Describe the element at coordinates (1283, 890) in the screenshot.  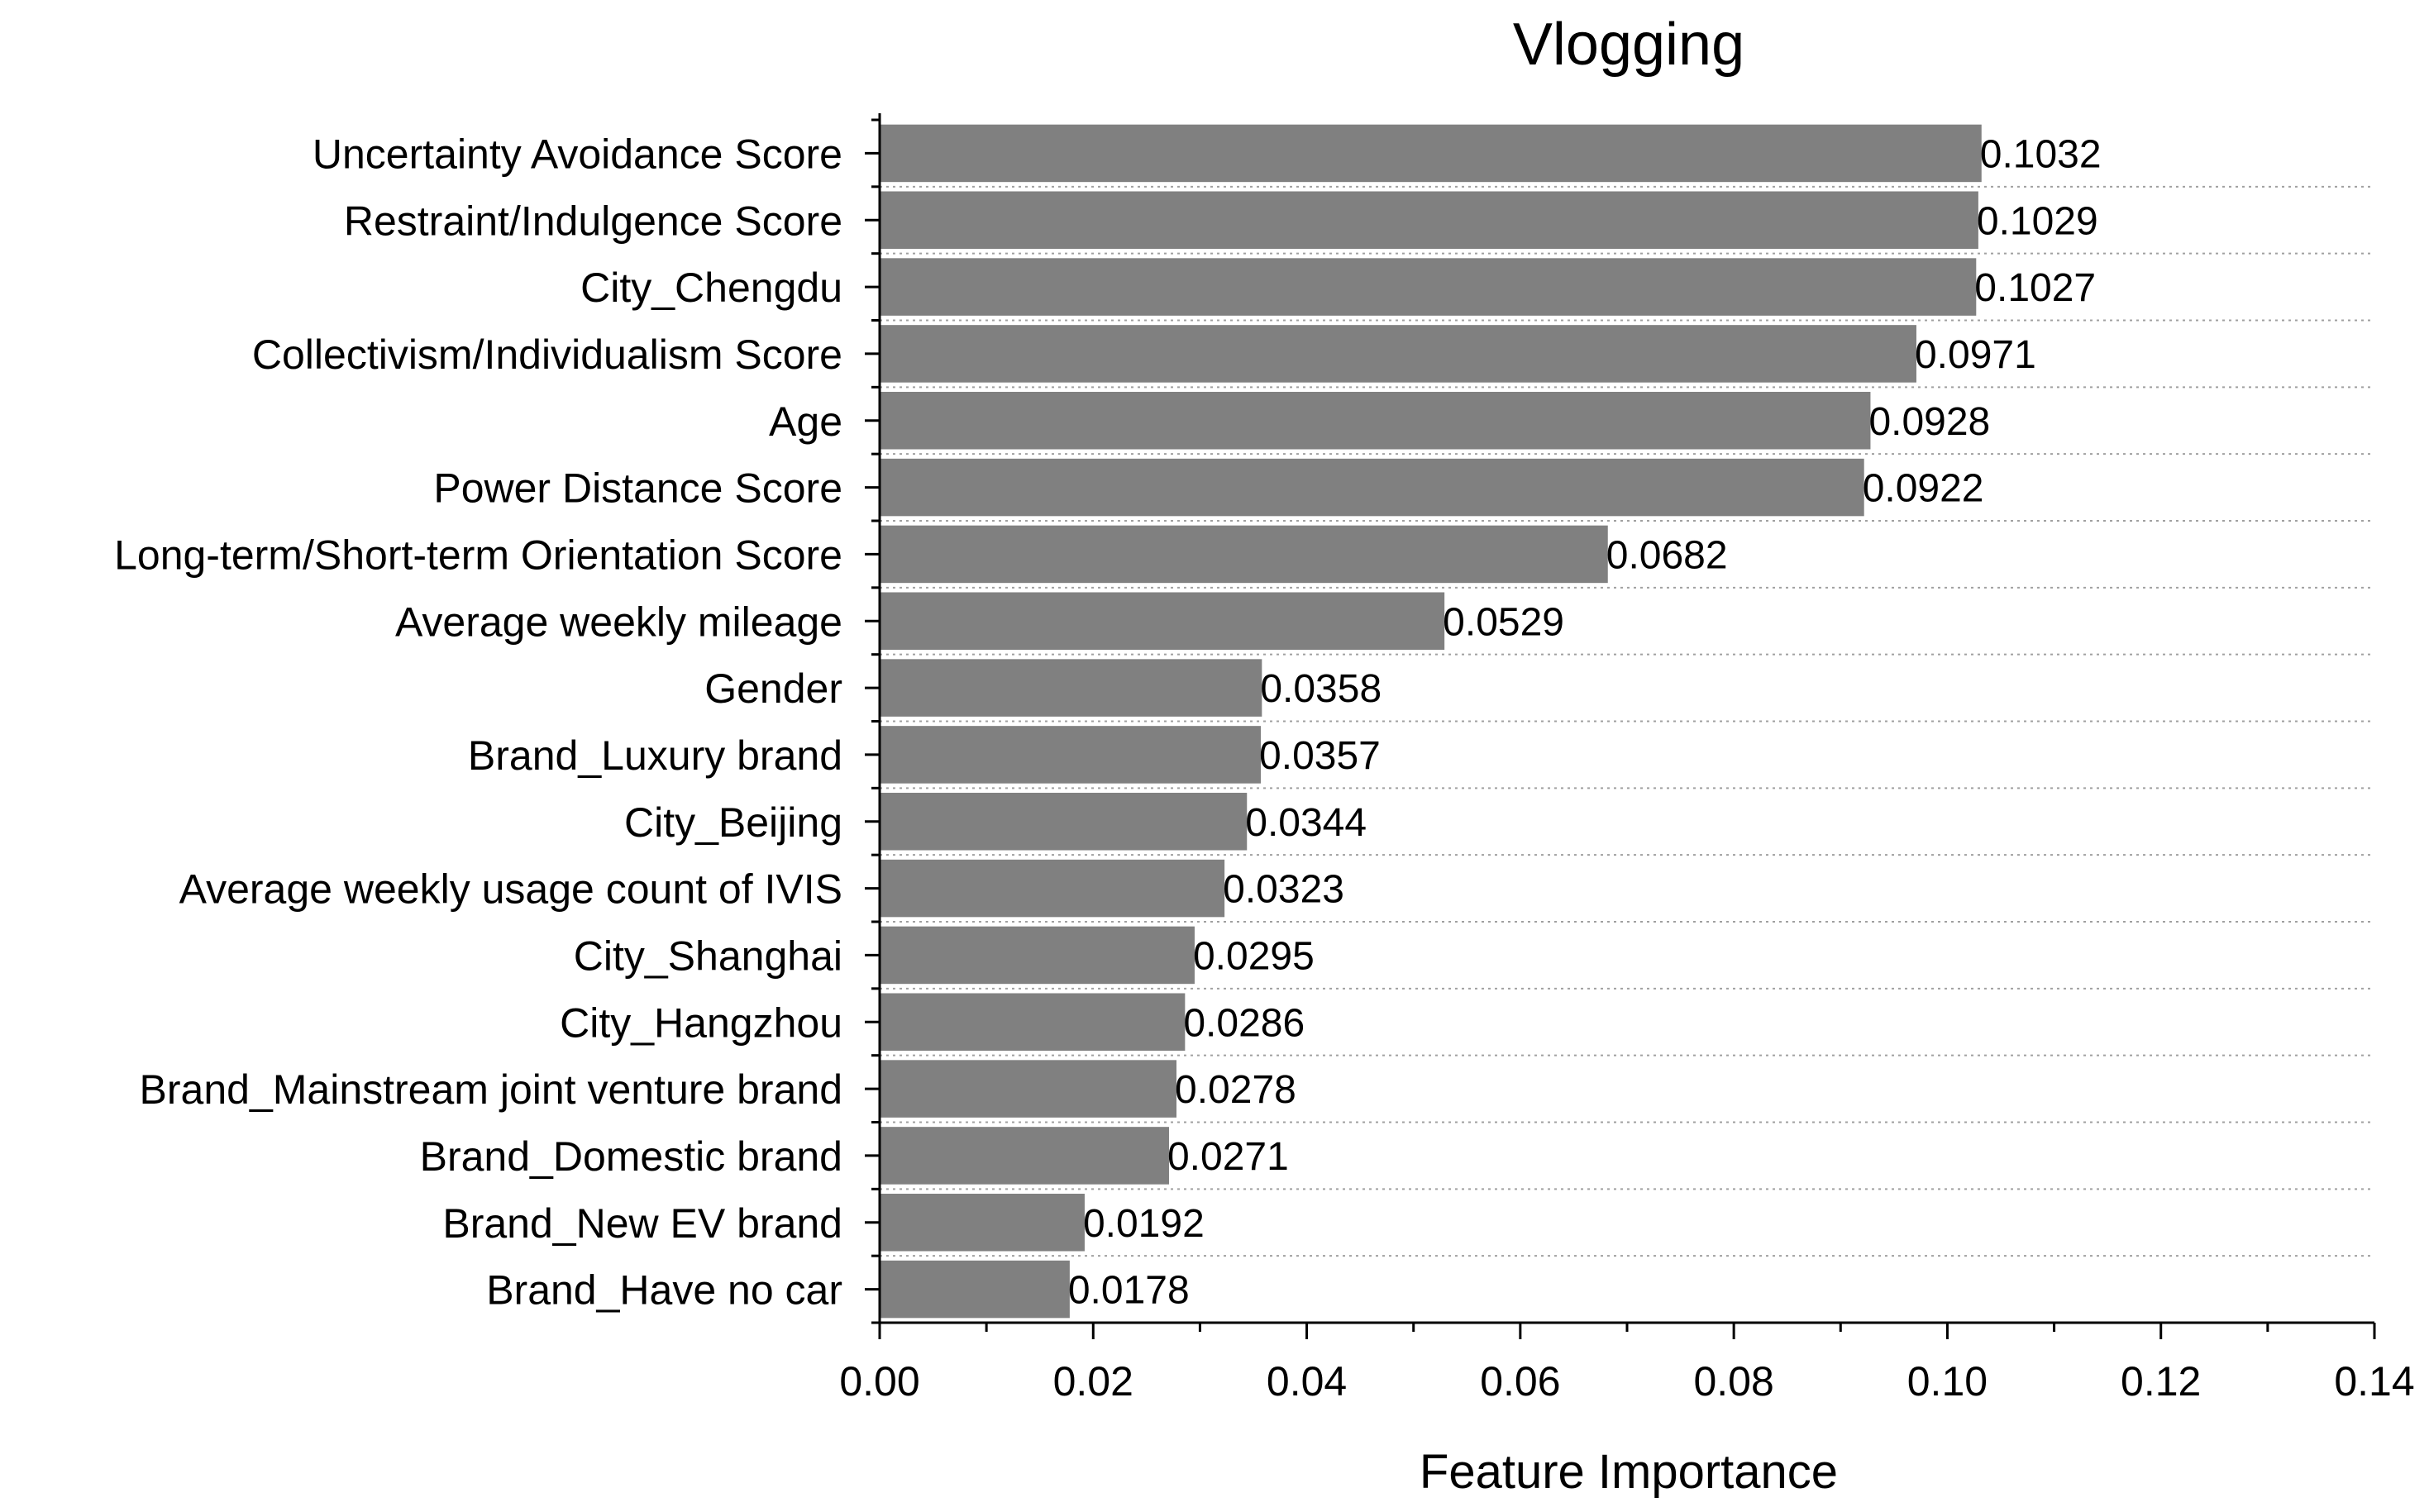
I see `bar-value-label: 0.0323` at that location.